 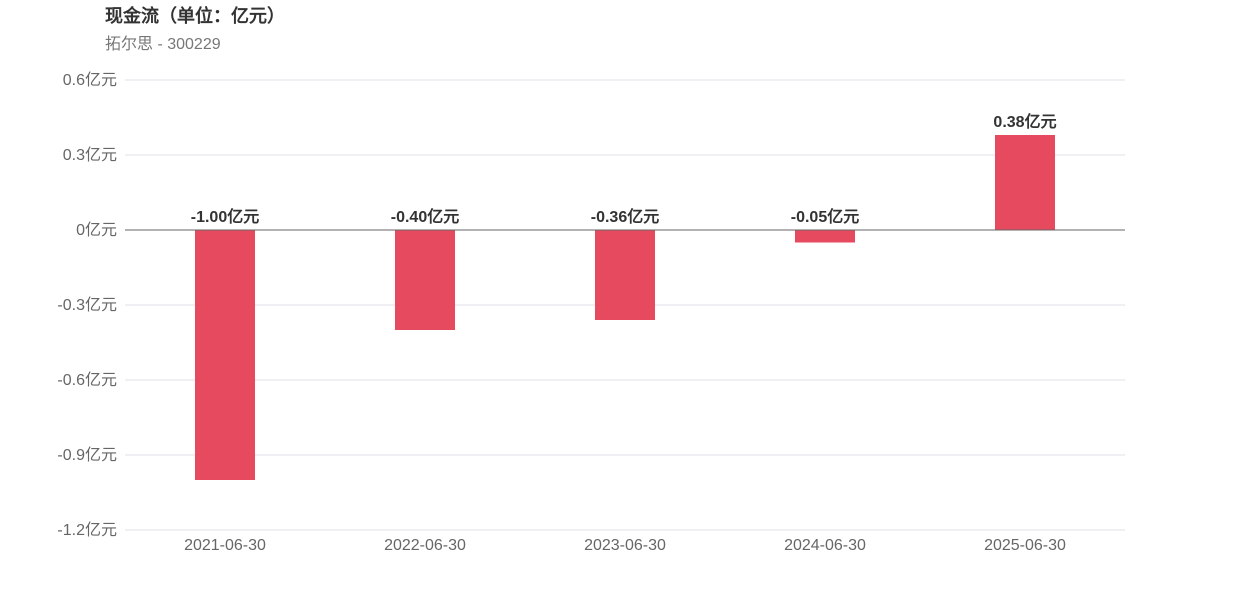 What do you see at coordinates (87, 455) in the screenshot?
I see `y-tick-label: -0.9亿元` at bounding box center [87, 455].